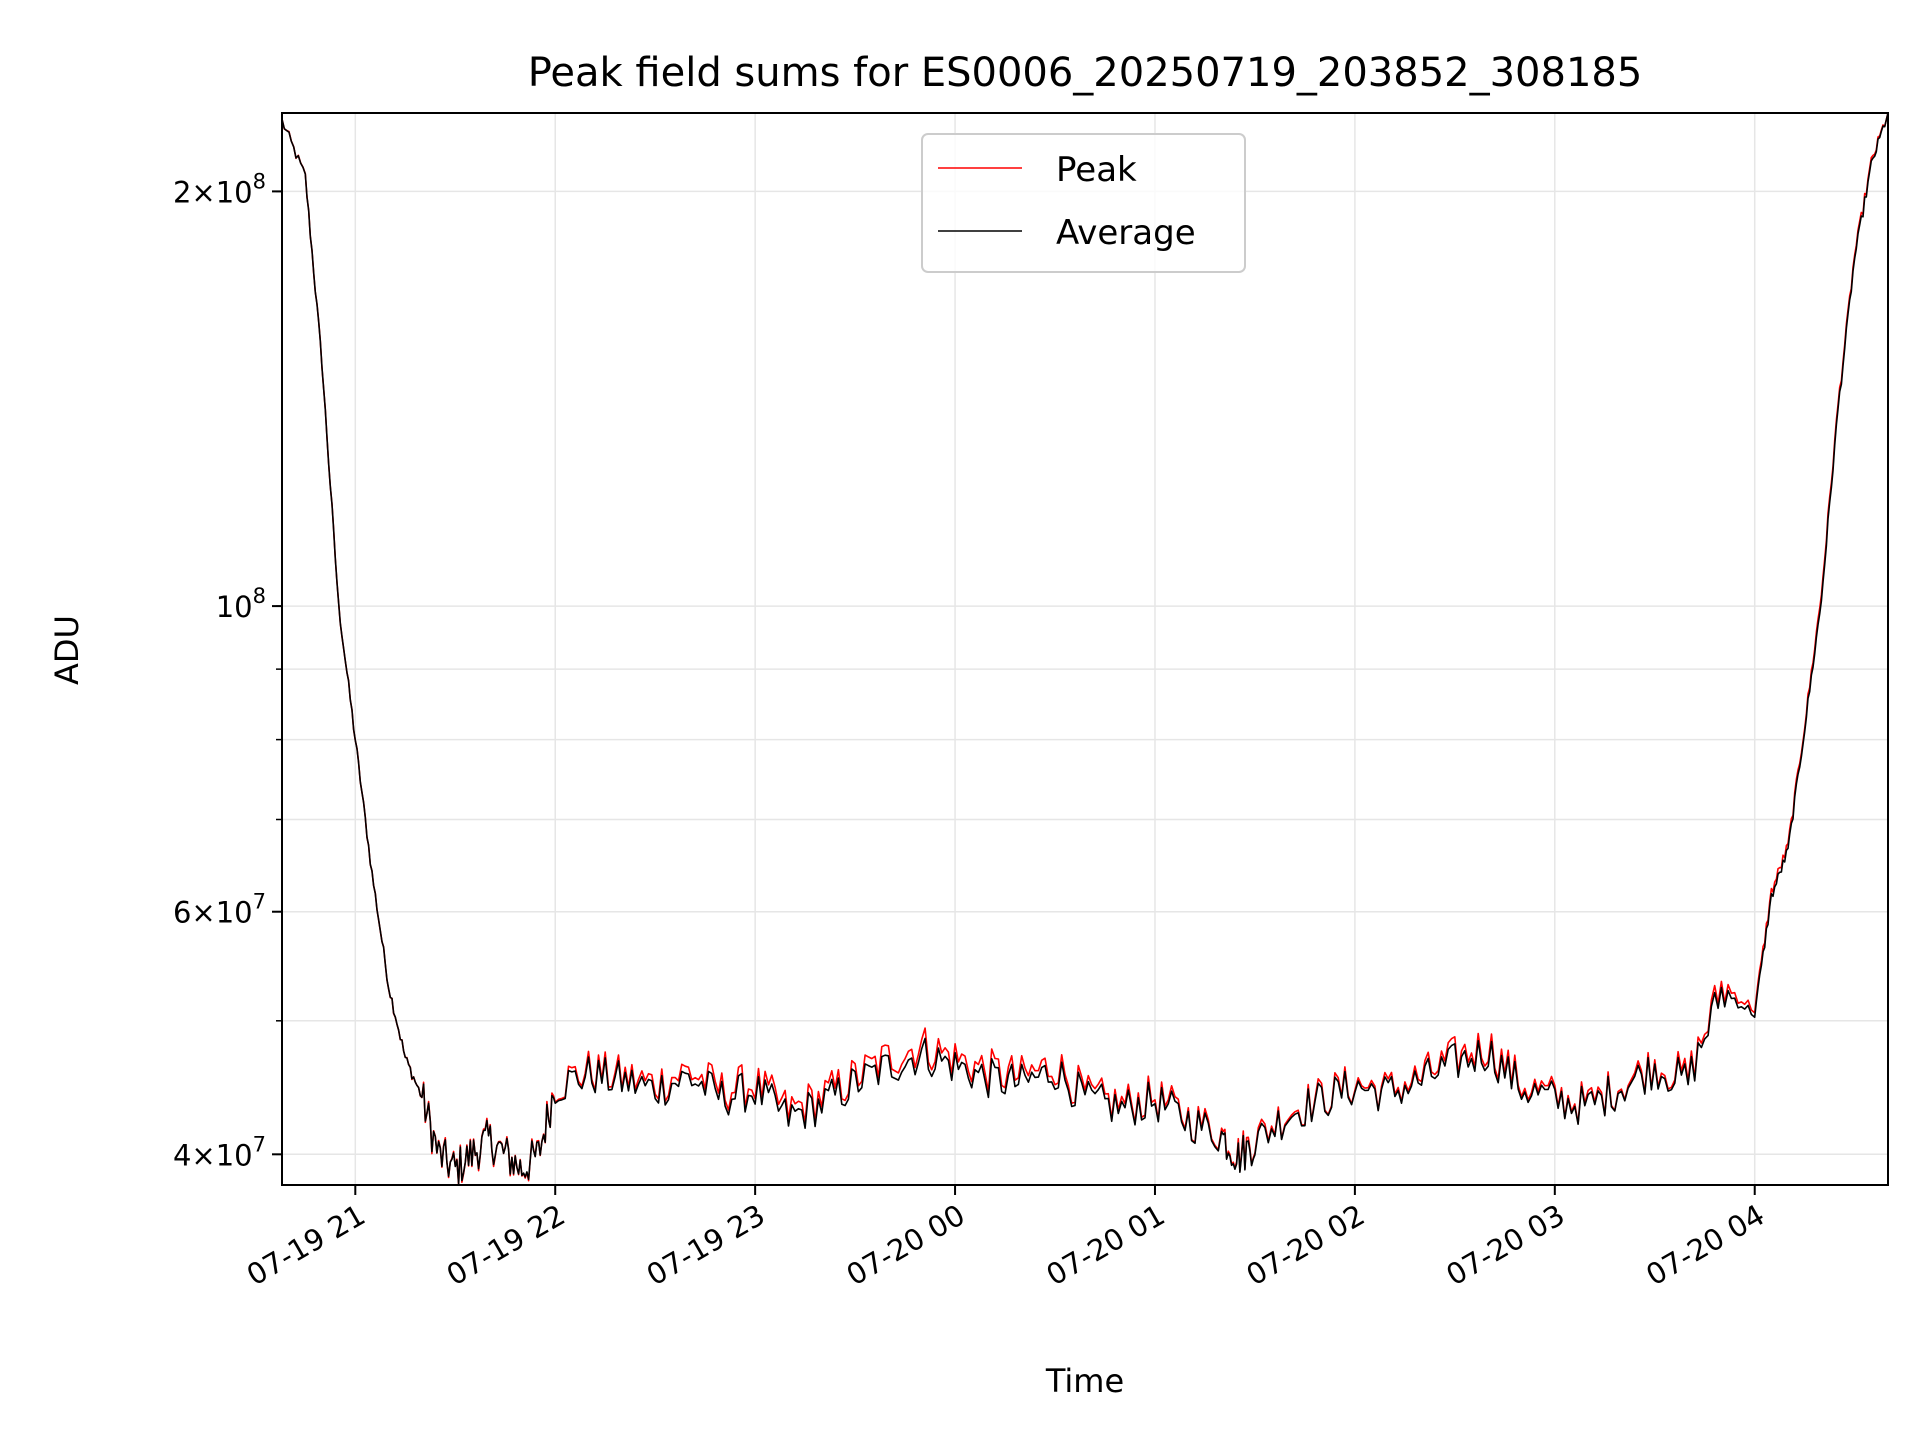 The width and height of the screenshot is (1920, 1440). I want to click on y-axis: 4×107 6×107 108 2×108, so click(227, 670).